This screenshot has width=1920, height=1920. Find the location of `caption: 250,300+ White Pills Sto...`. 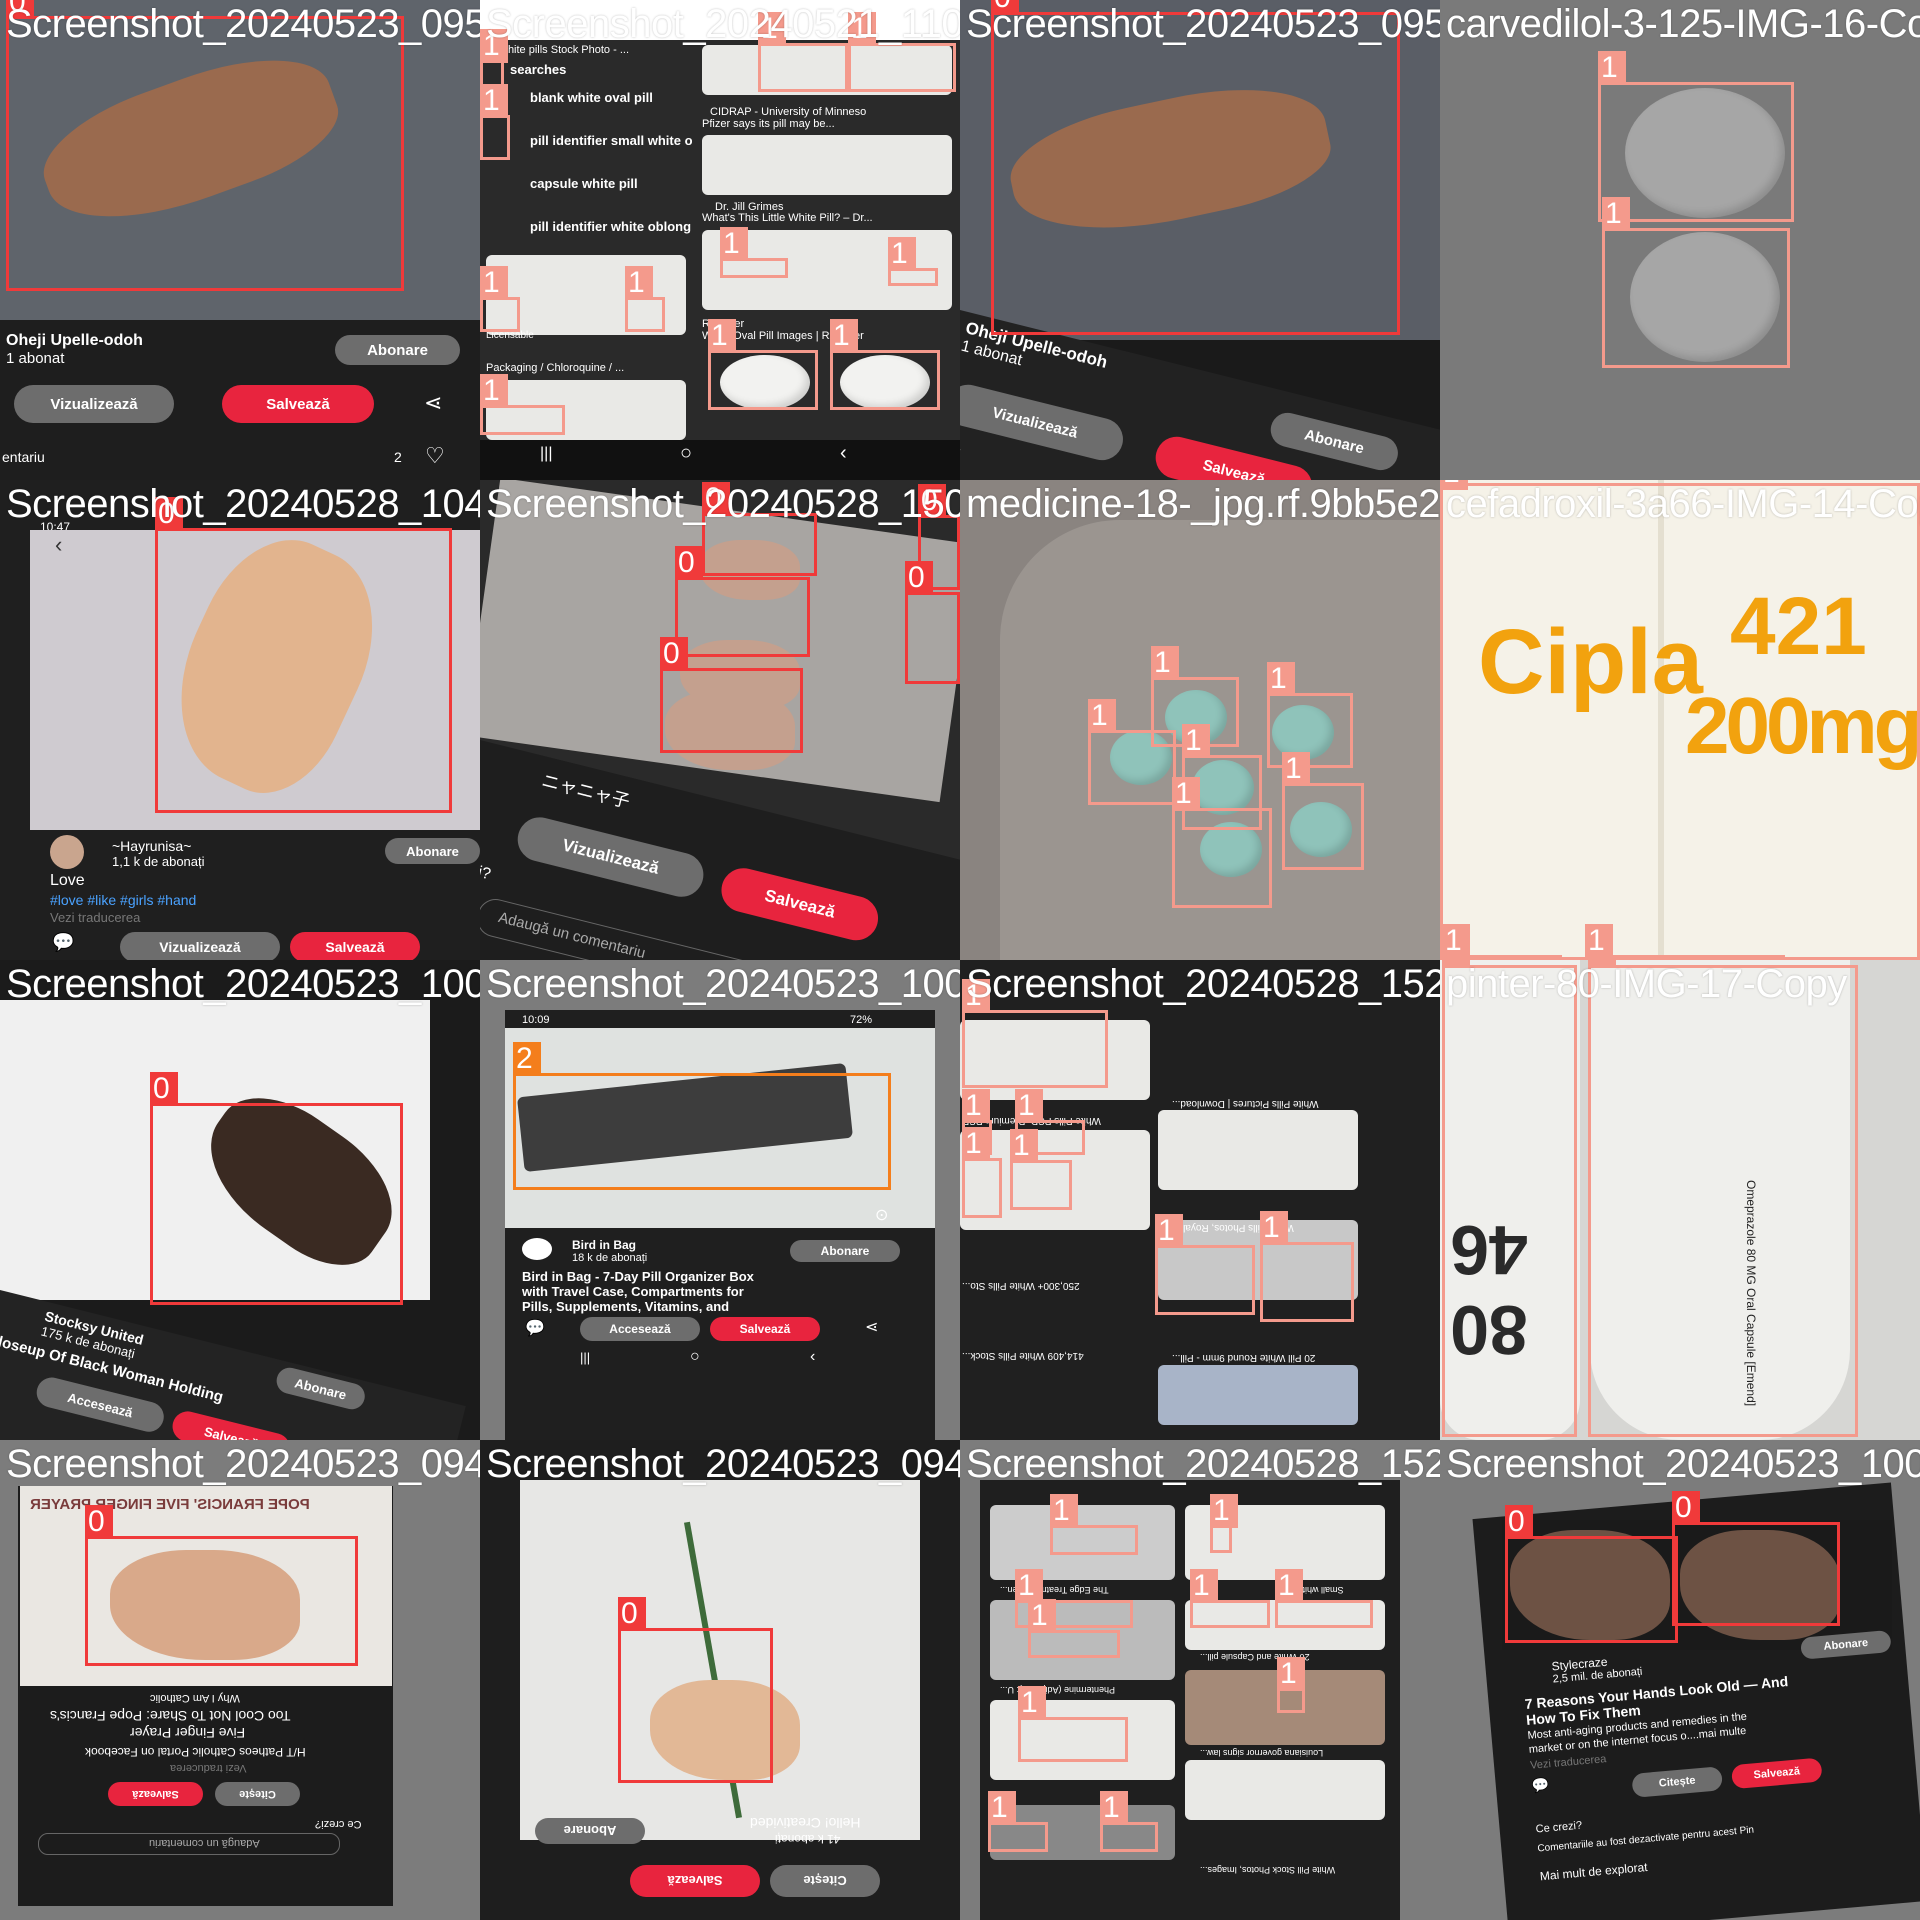

caption: 250,300+ White Pills Sto... is located at coordinates (1021, 1285).